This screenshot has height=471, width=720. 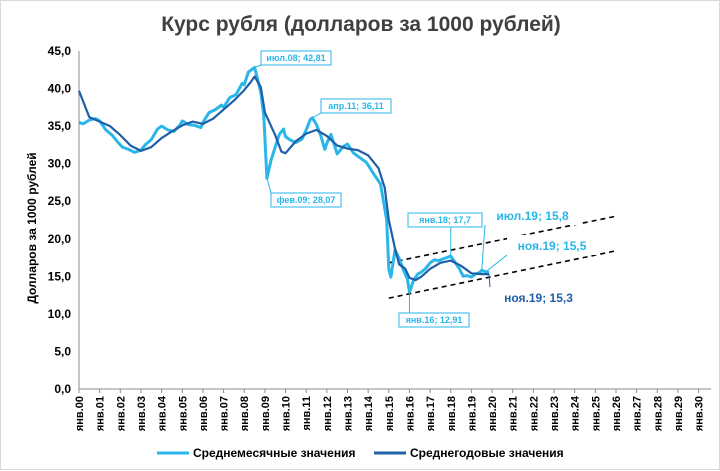 What do you see at coordinates (487, 453) in the screenshot?
I see `legend-label-annual: Среднегодовые значения` at bounding box center [487, 453].